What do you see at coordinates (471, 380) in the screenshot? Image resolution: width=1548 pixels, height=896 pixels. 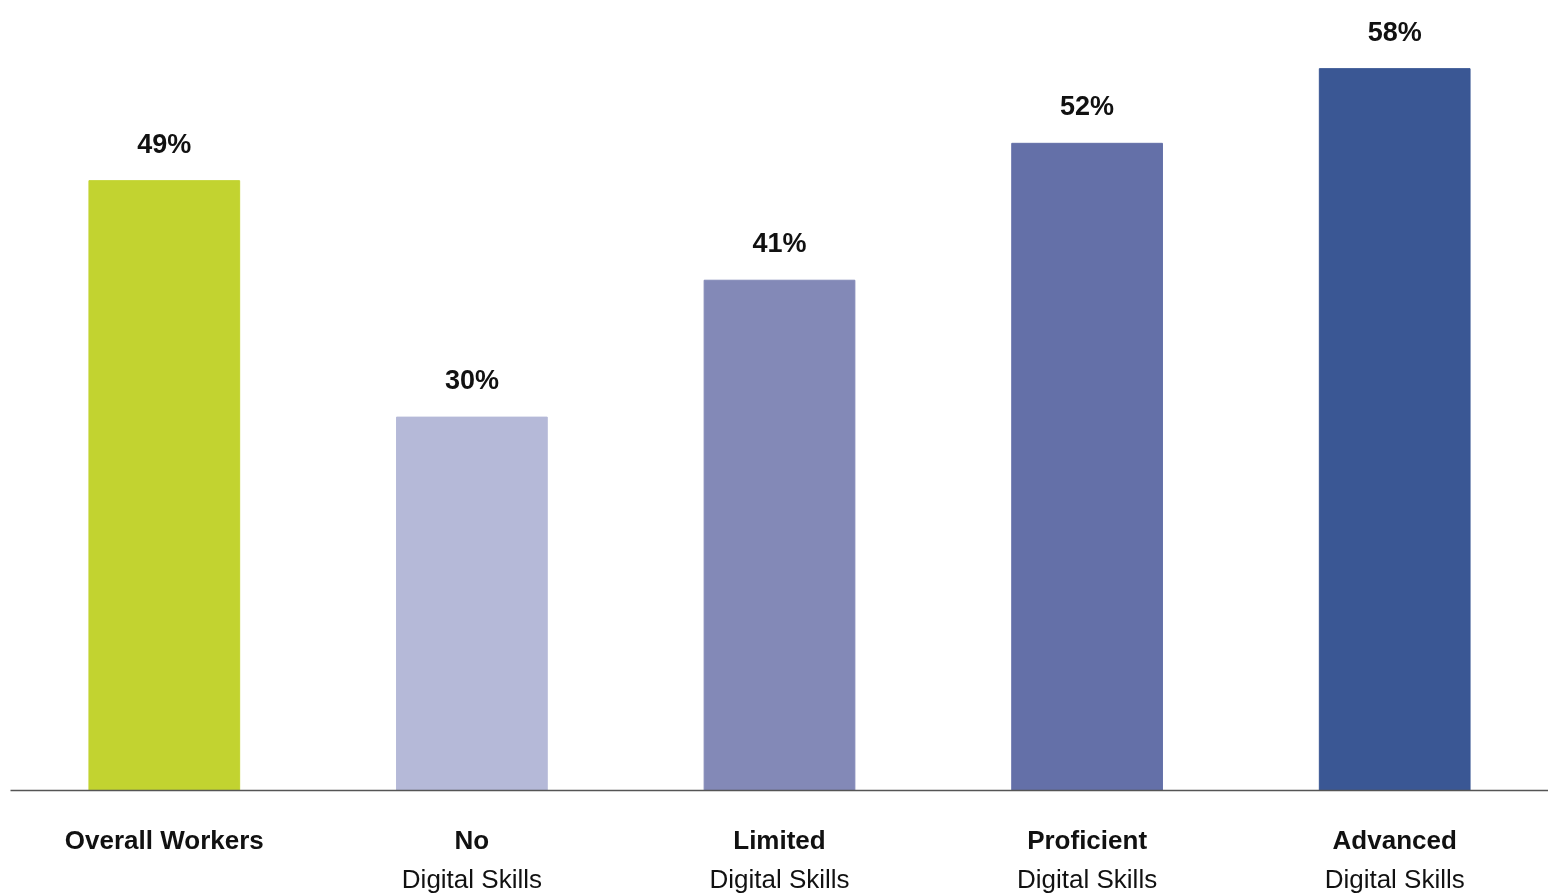 I see `data-label: 30%` at bounding box center [471, 380].